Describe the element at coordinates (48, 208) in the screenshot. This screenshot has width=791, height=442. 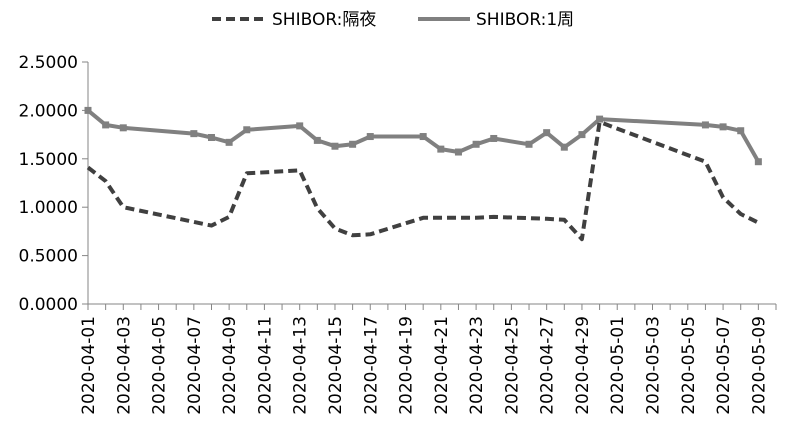
I see `y-tick-label: 1.0000` at that location.